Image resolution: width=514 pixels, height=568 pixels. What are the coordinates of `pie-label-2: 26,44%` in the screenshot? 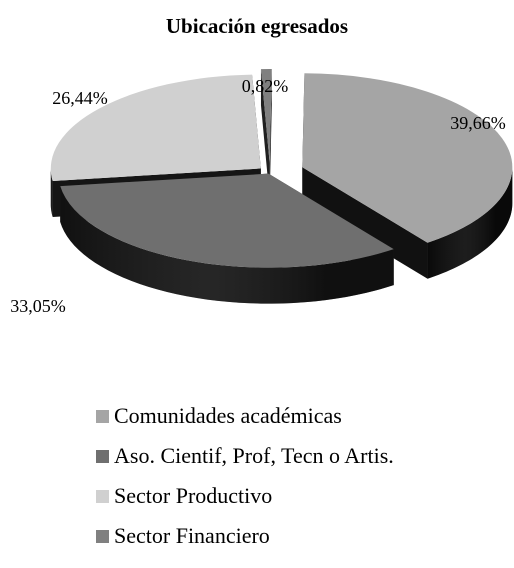 It's located at (80, 98).